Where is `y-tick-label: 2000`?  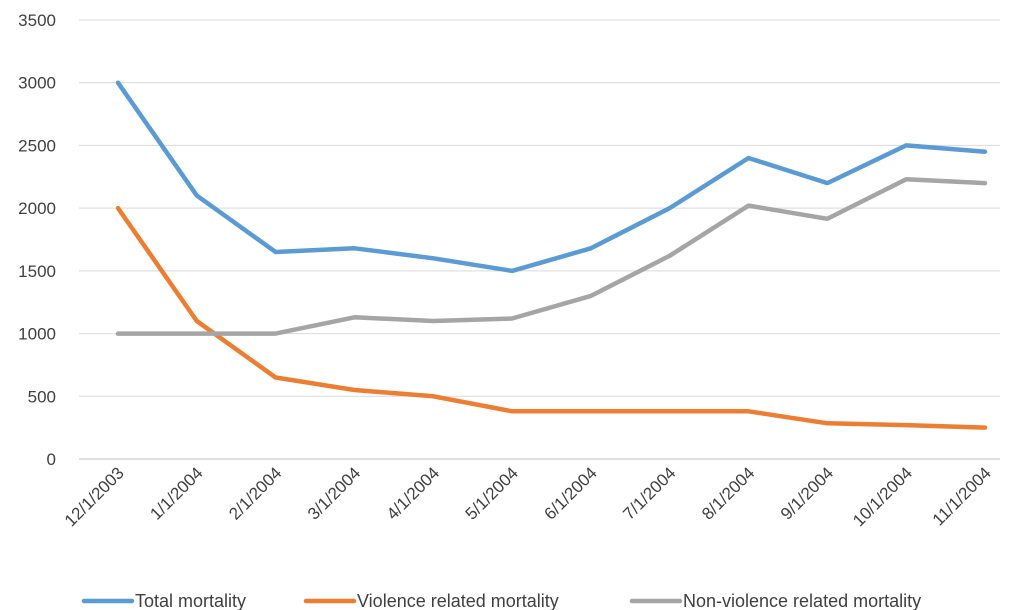
y-tick-label: 2000 is located at coordinates (37, 208).